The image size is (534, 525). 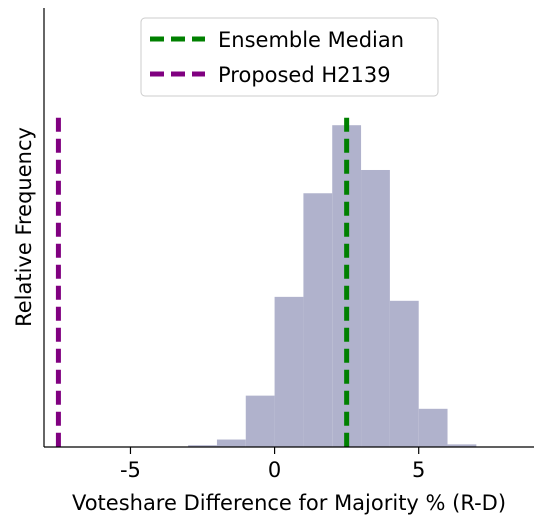 What do you see at coordinates (130, 470) in the screenshot?
I see `x-tick-label-0: -5` at bounding box center [130, 470].